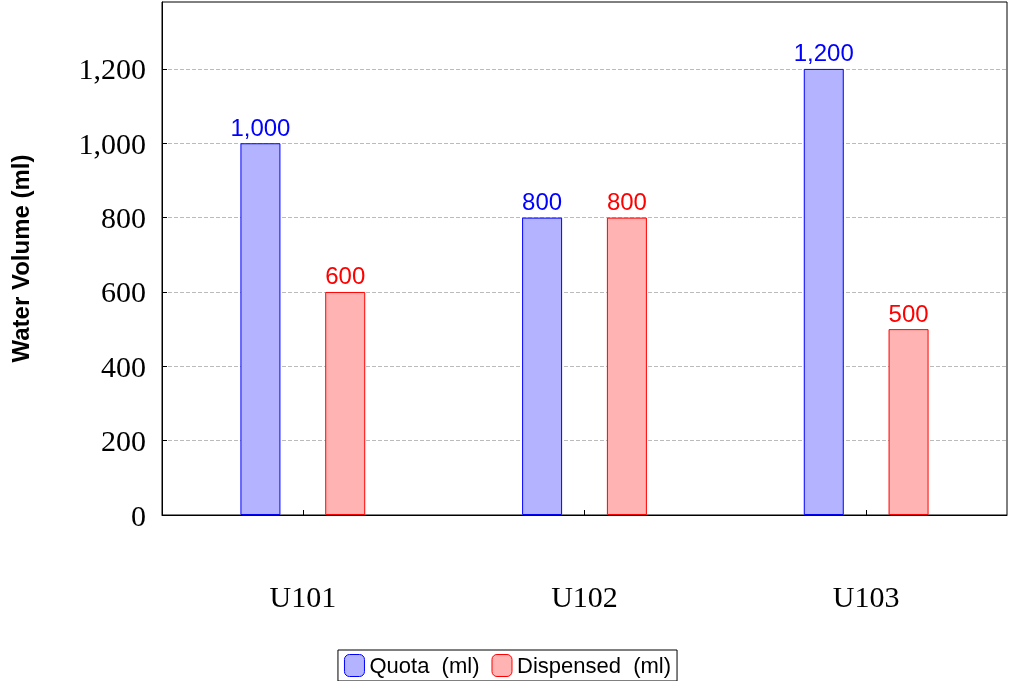 The width and height of the screenshot is (1015, 681). I want to click on y-axis-title: Water Volume (ml), so click(20, 258).